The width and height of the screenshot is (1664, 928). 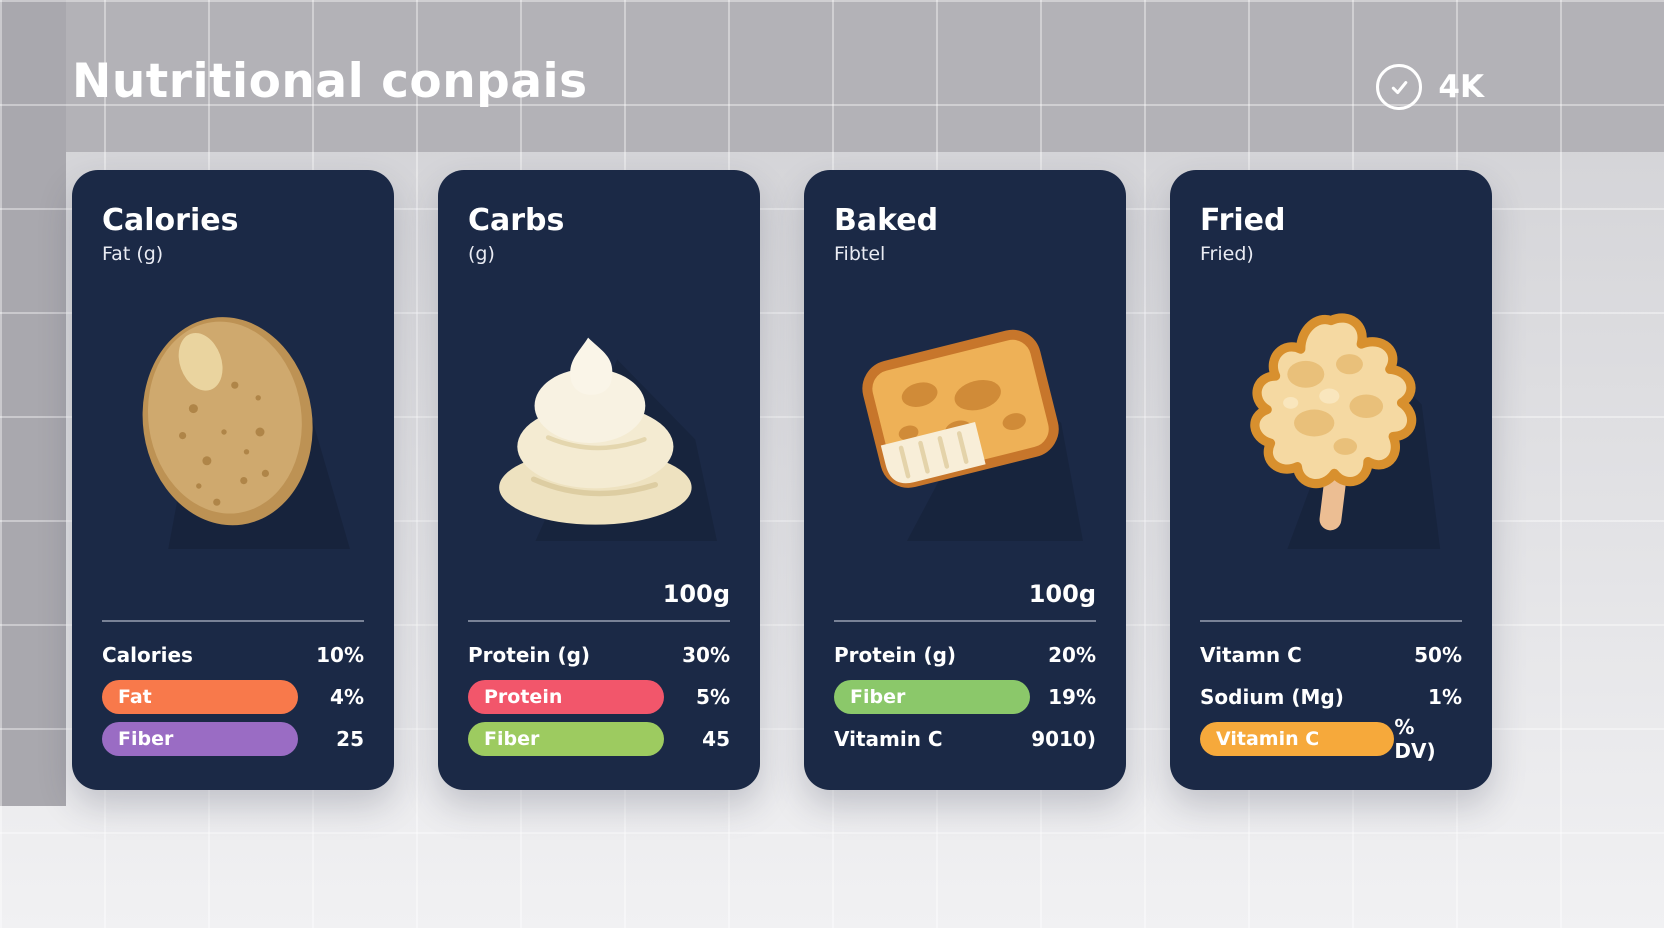 I want to click on nutrient-value: 10%, so click(x=340, y=655).